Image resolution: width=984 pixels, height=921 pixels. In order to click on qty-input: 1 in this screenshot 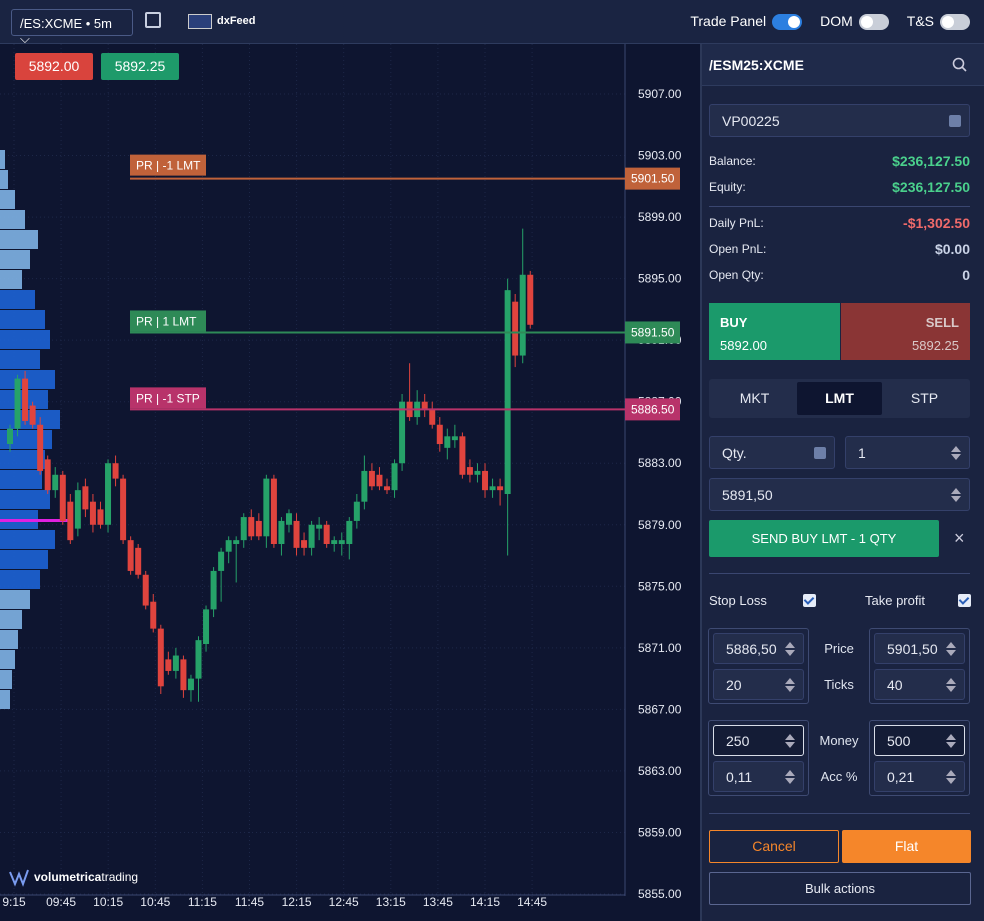, I will do `click(907, 452)`.